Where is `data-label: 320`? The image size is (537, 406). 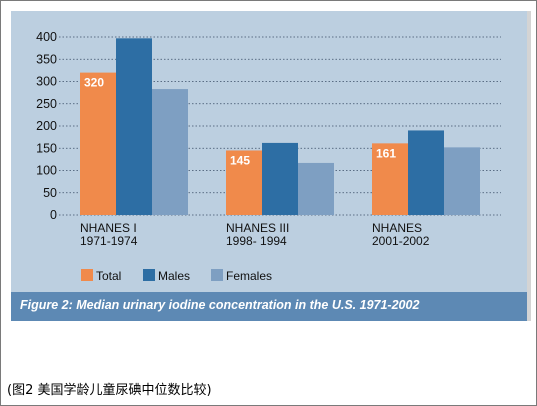
data-label: 320 is located at coordinates (94, 83).